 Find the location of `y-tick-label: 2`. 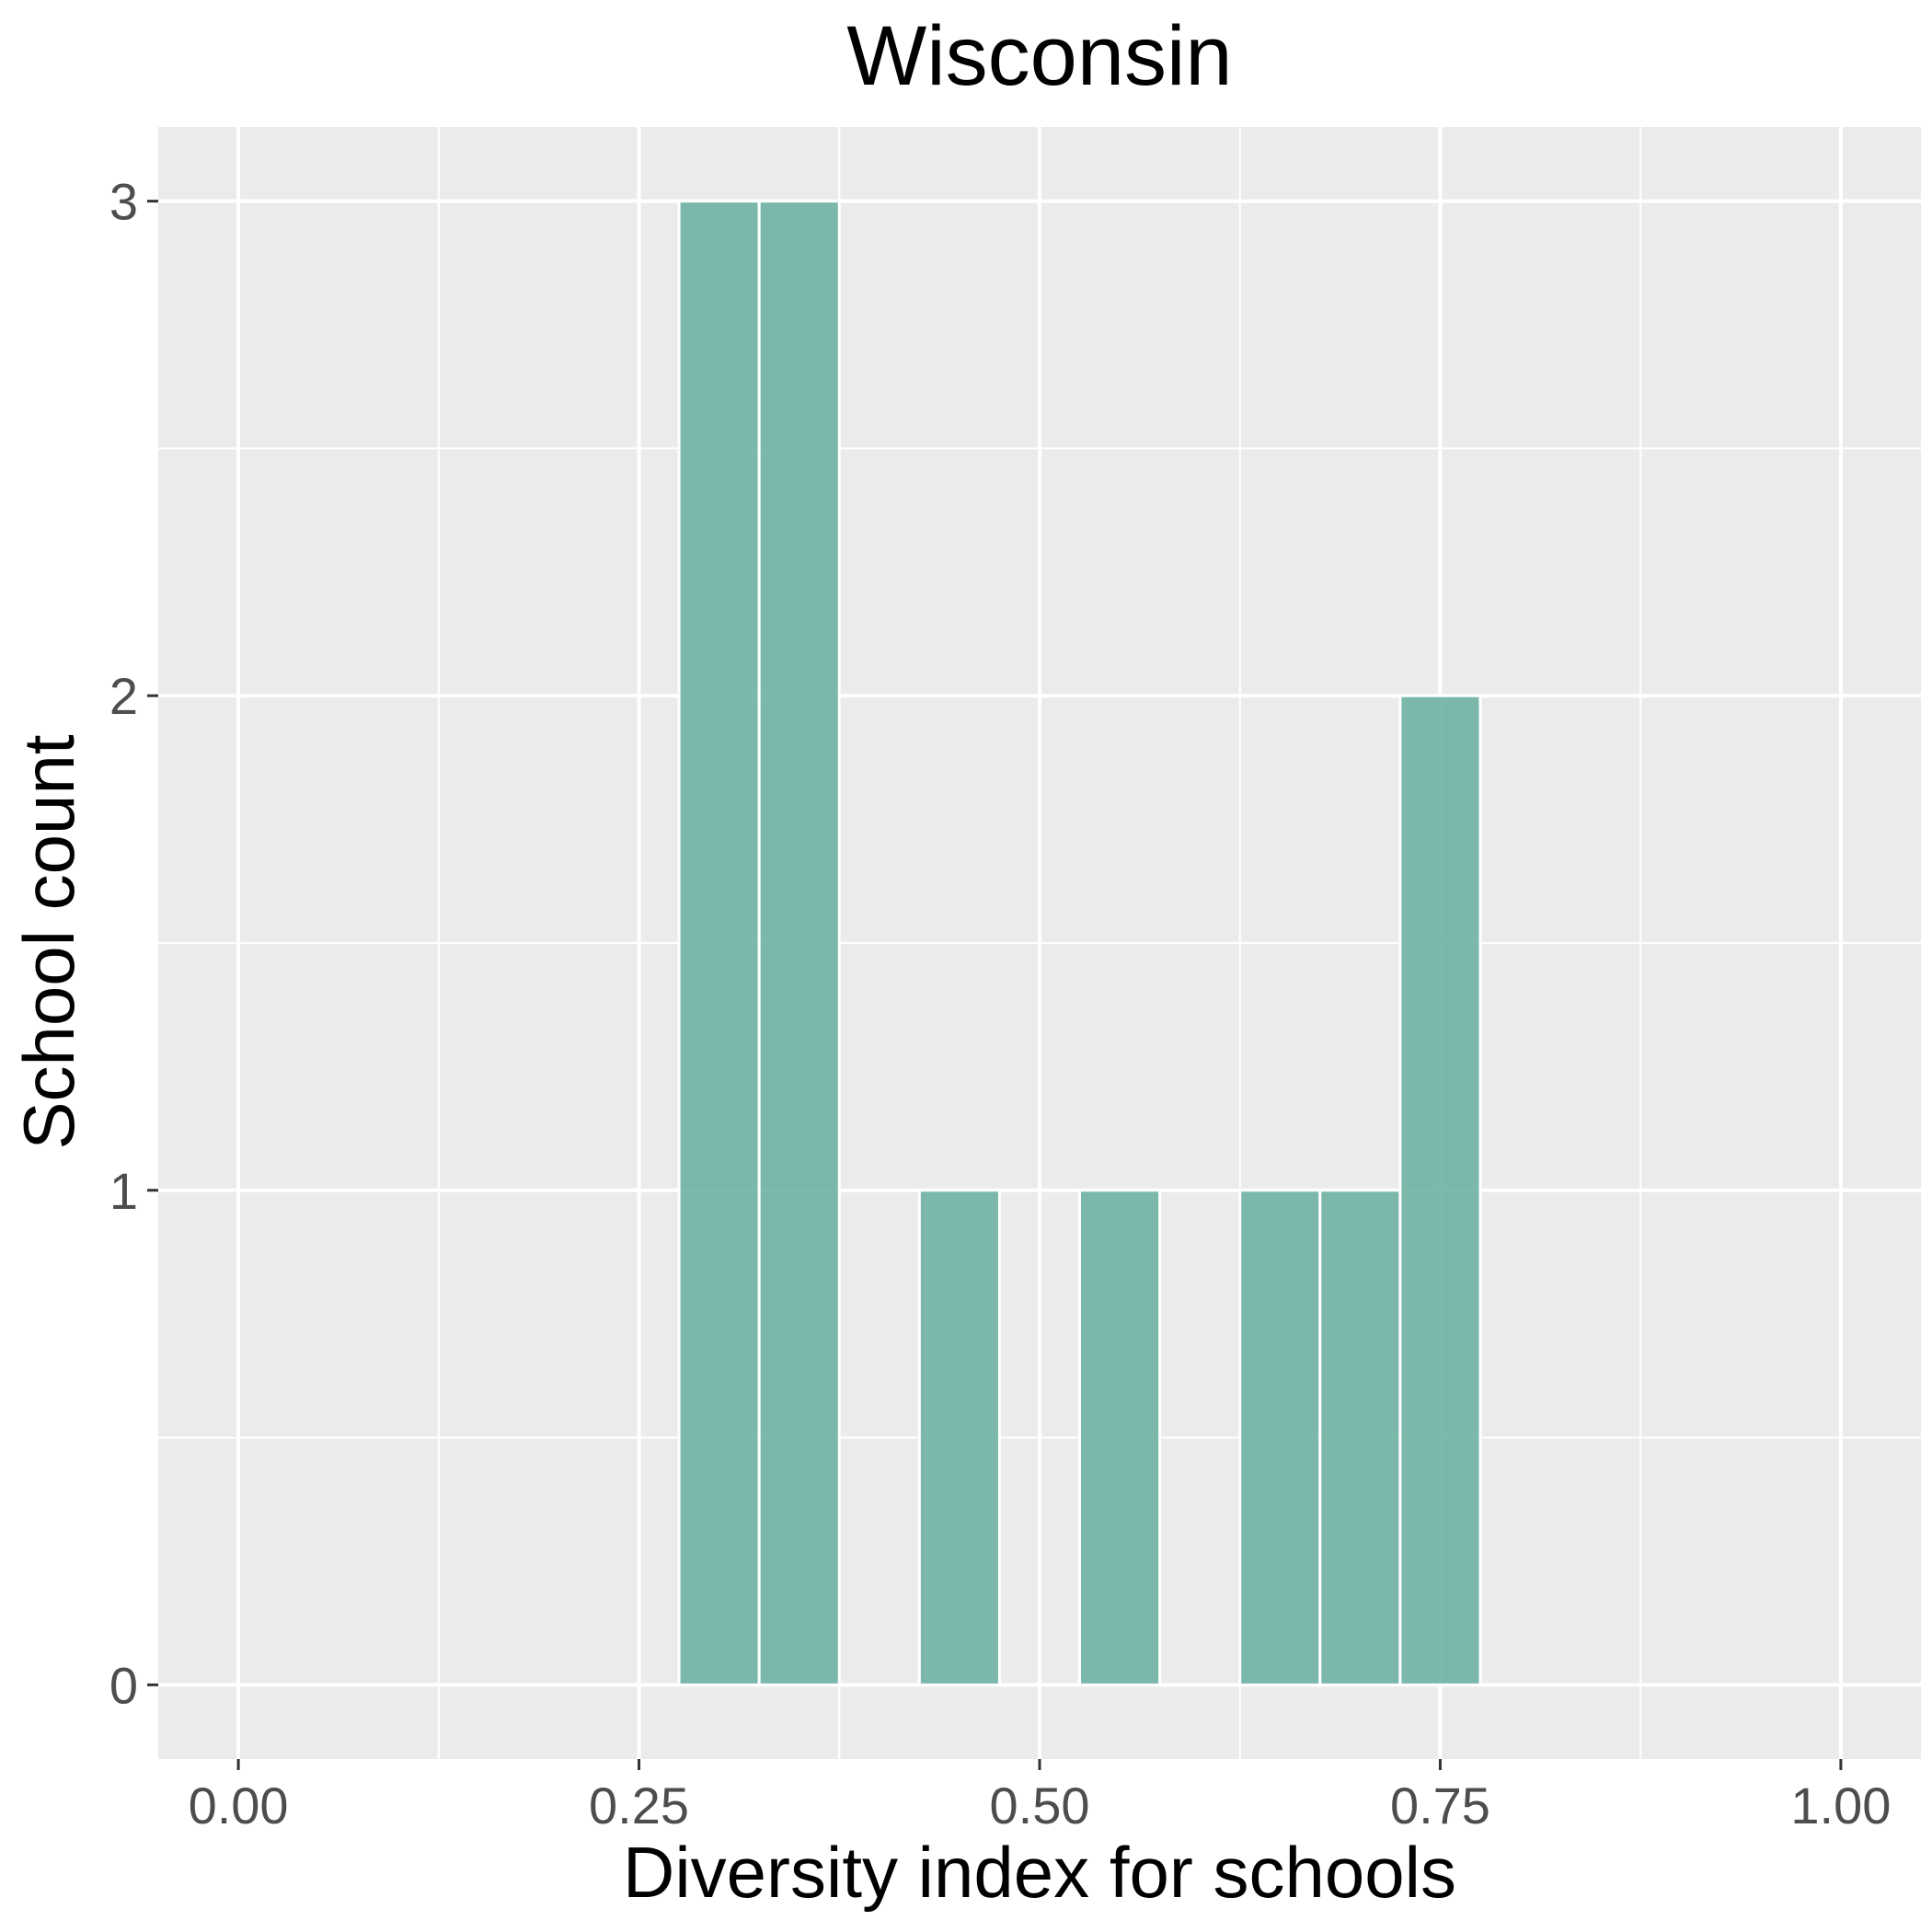

y-tick-label: 2 is located at coordinates (123, 696).